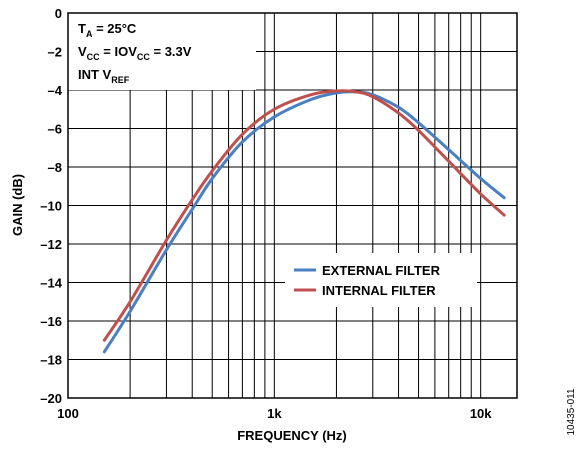 The width and height of the screenshot is (584, 452). I want to click on y-tick-label: –14, so click(51, 283).